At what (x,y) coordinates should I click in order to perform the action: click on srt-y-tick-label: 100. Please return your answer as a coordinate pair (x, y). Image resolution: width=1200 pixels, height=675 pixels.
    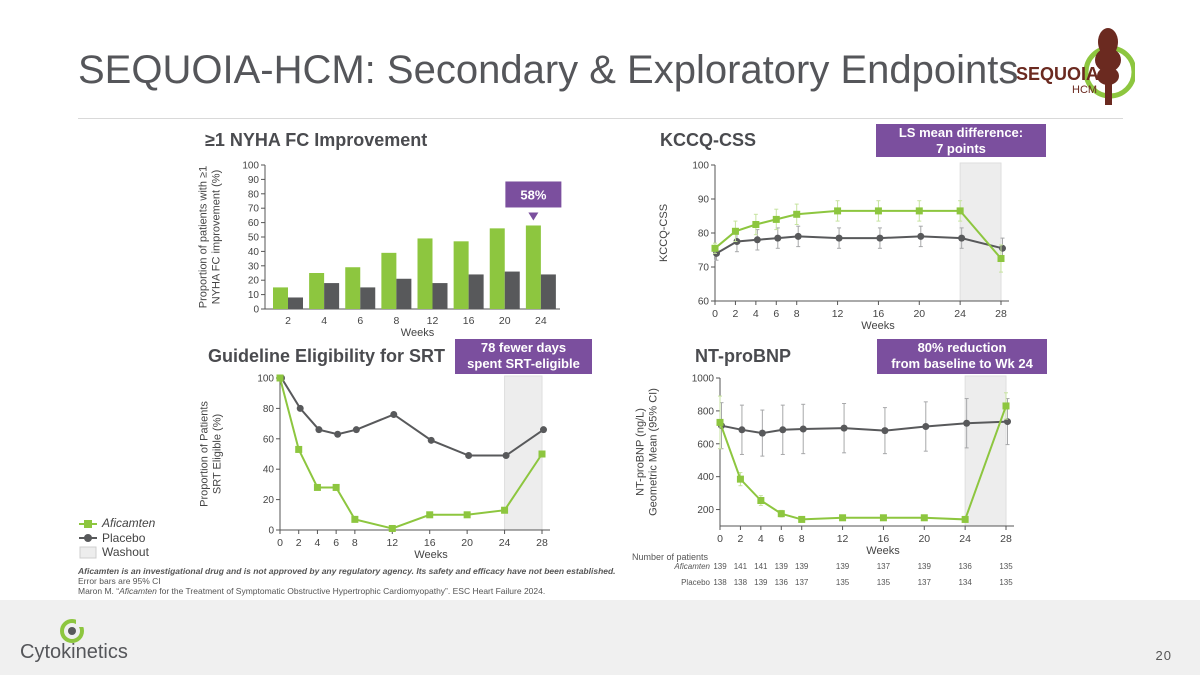
    Looking at the image, I should click on (265, 379).